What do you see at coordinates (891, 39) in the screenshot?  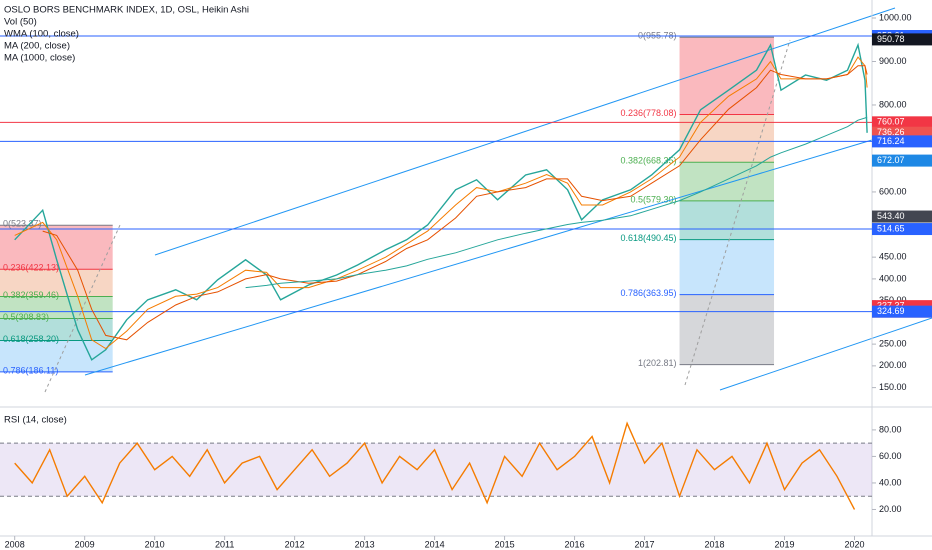 I see `price-tag-label: 950.78` at bounding box center [891, 39].